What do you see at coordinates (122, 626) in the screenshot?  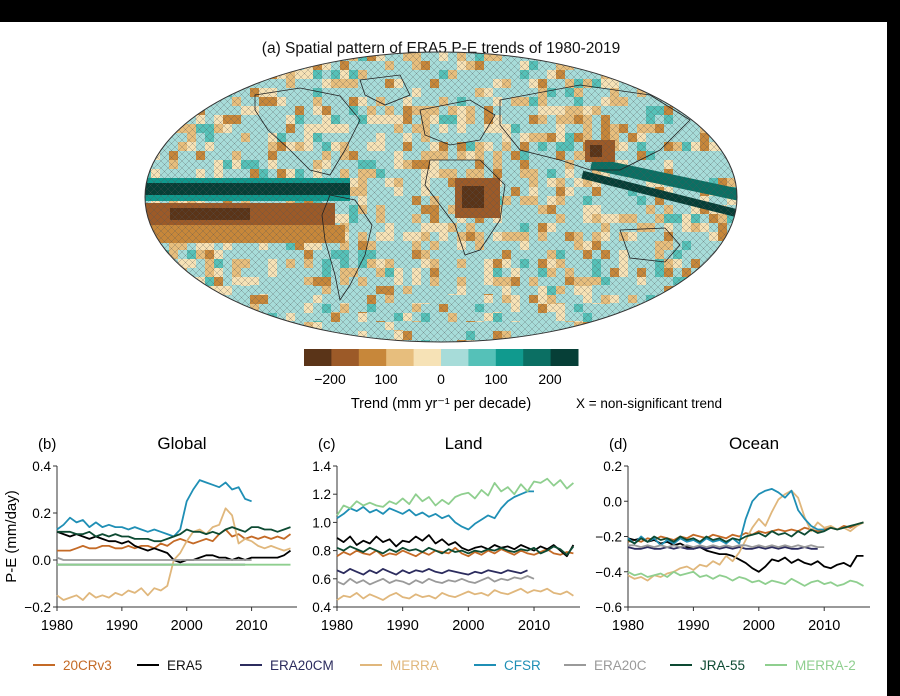 I see `x-tick-label: 1990` at bounding box center [122, 626].